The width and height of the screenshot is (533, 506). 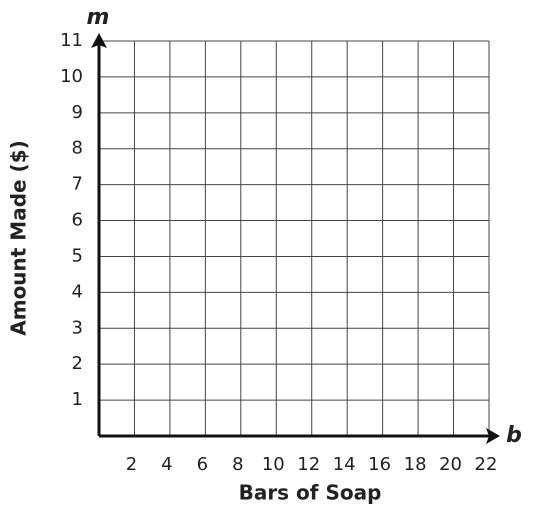 I want to click on x-tick-label: 4, so click(x=166, y=464).